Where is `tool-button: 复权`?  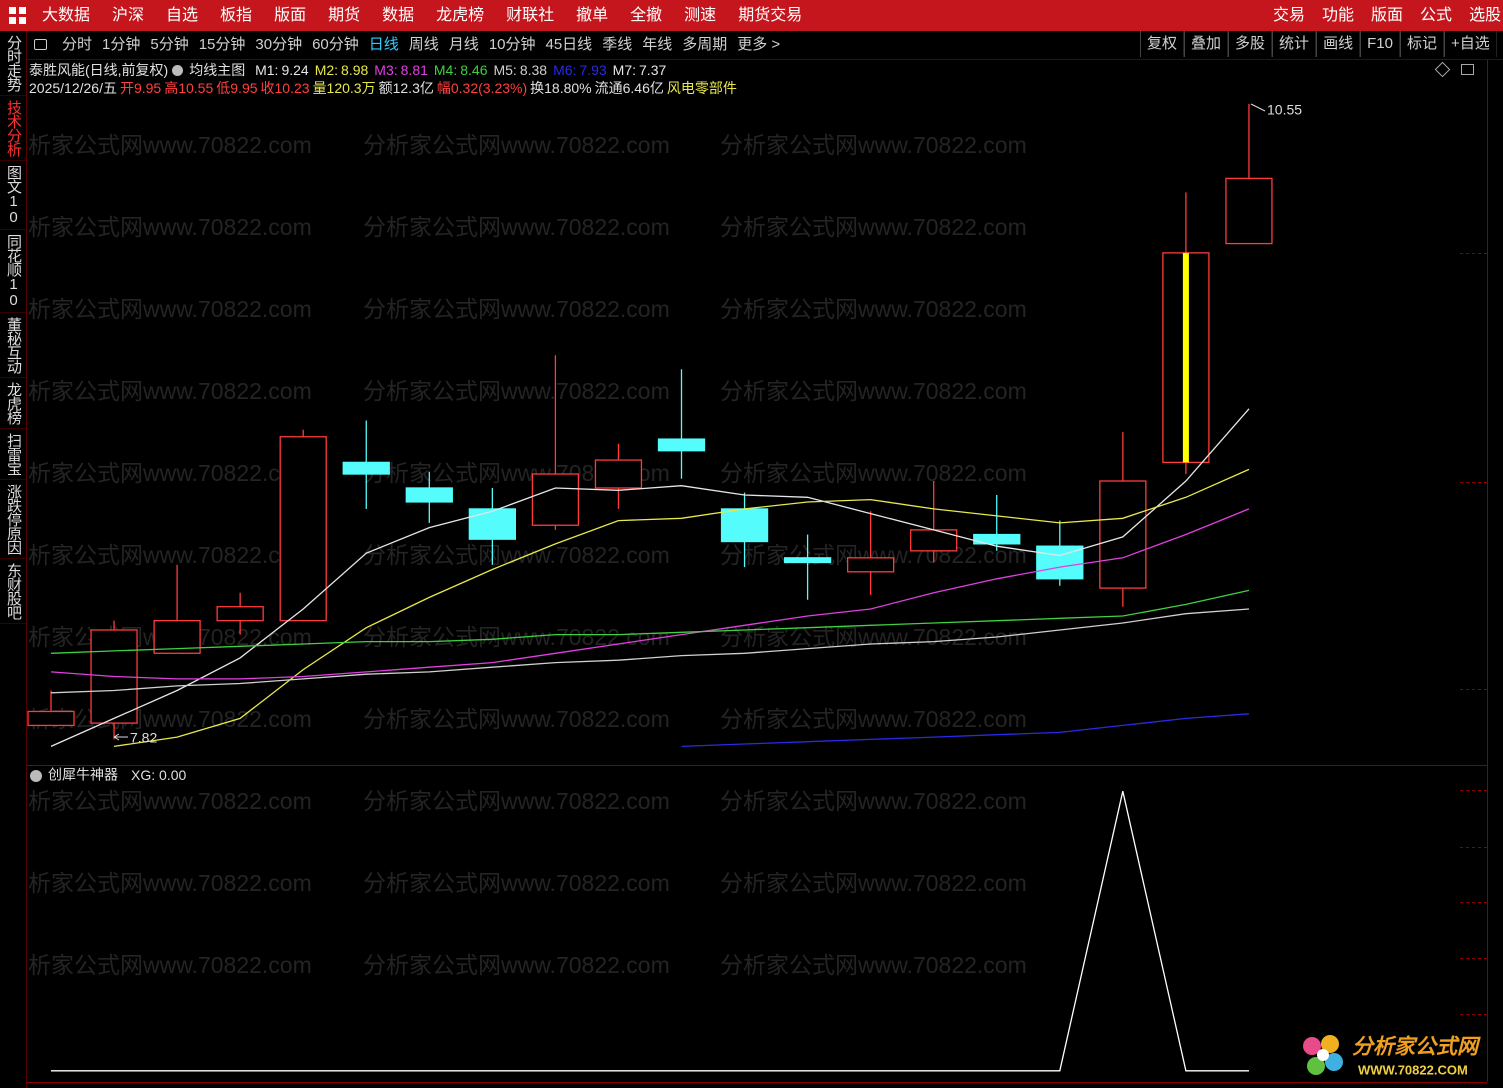
tool-button: 复权 is located at coordinates (1162, 44).